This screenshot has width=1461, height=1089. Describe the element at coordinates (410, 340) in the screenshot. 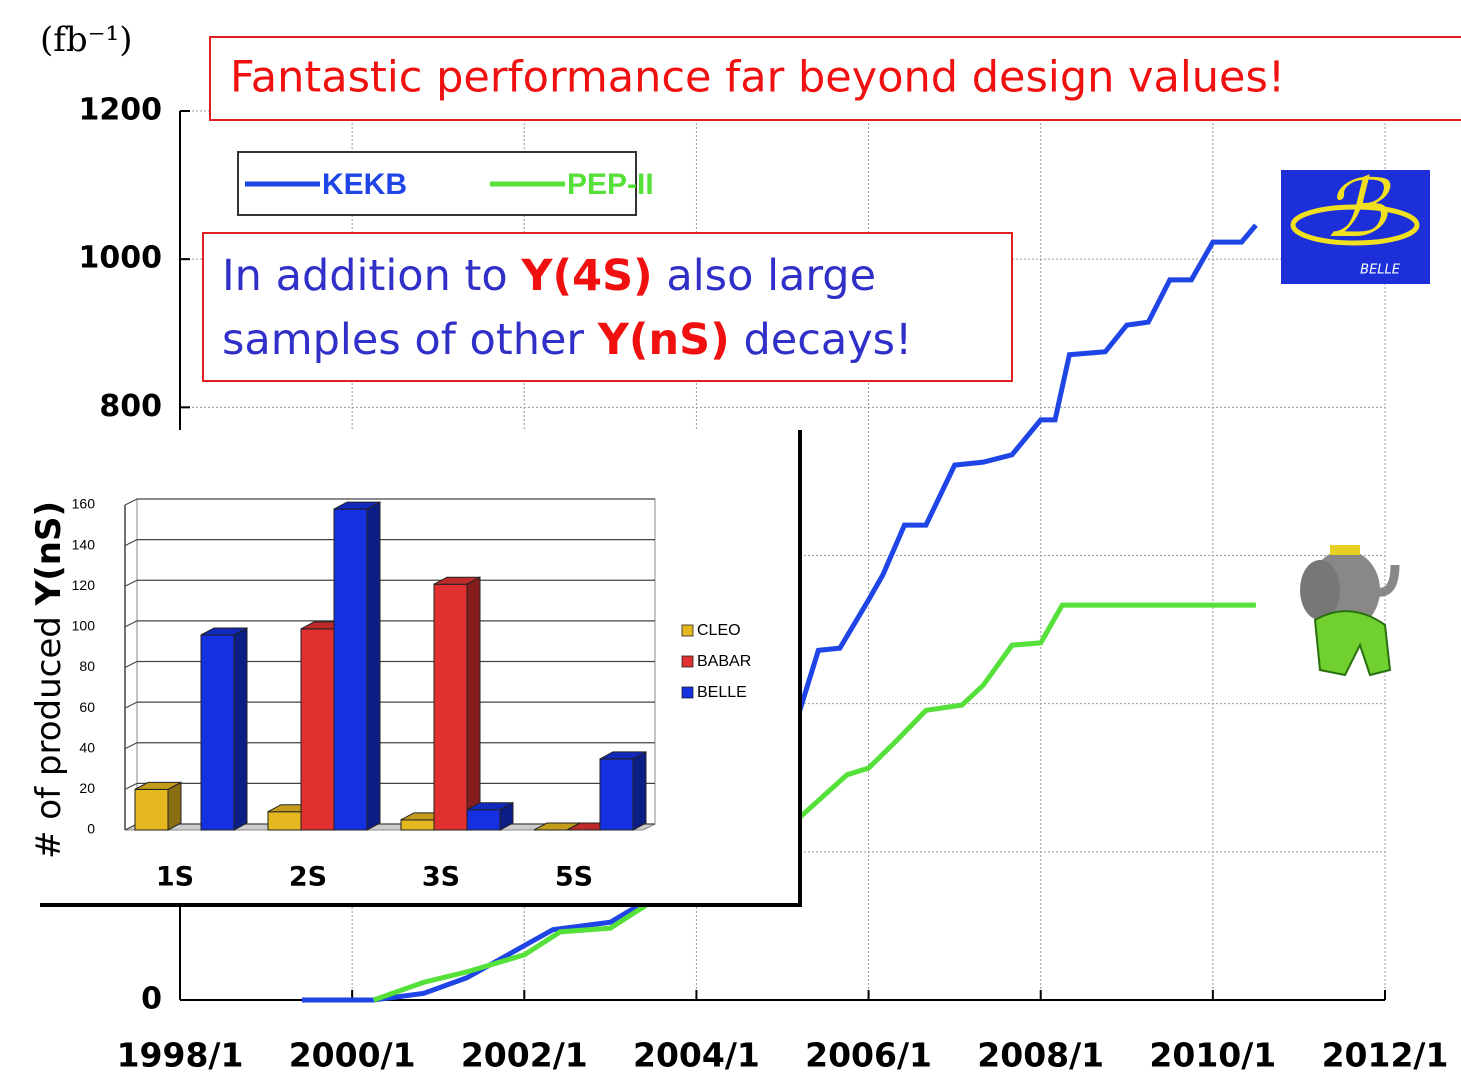

I see `annotation-part: samples of other` at that location.